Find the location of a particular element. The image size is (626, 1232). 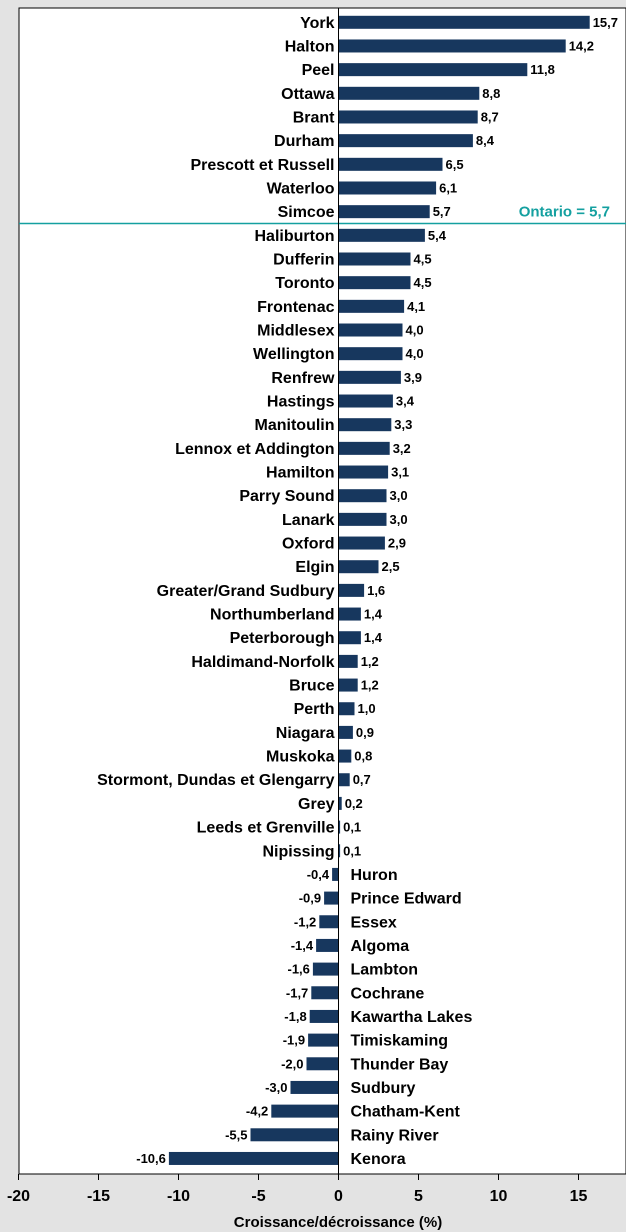

category-label: Wellington is located at coordinates (293, 354).